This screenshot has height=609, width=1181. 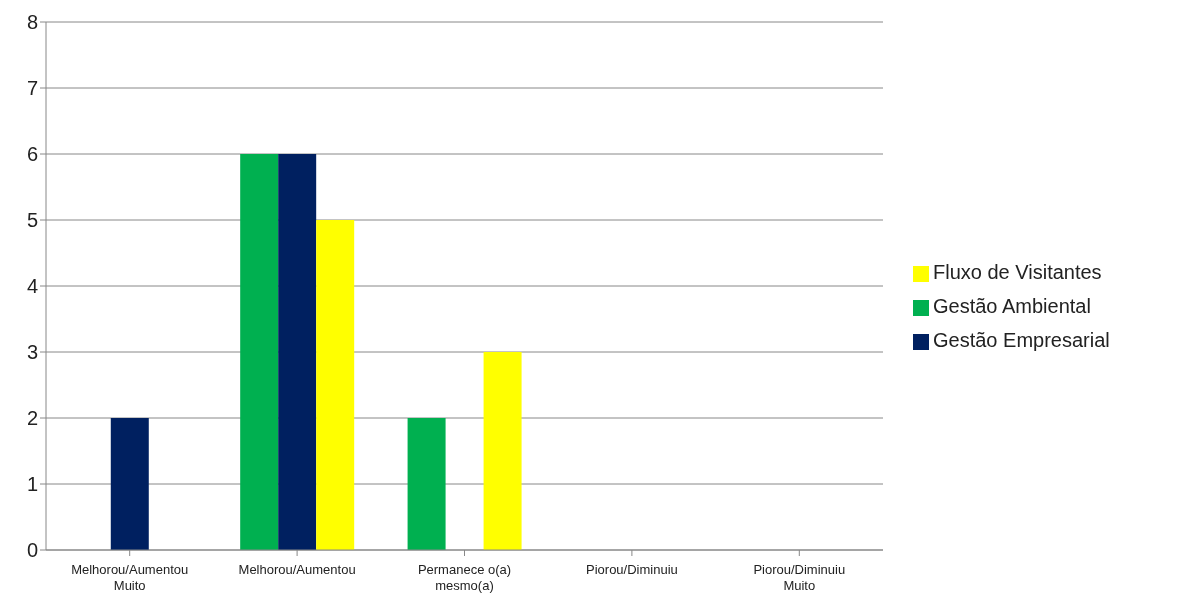 I want to click on legend-label: Gestão Empresarial, so click(x=1021, y=339).